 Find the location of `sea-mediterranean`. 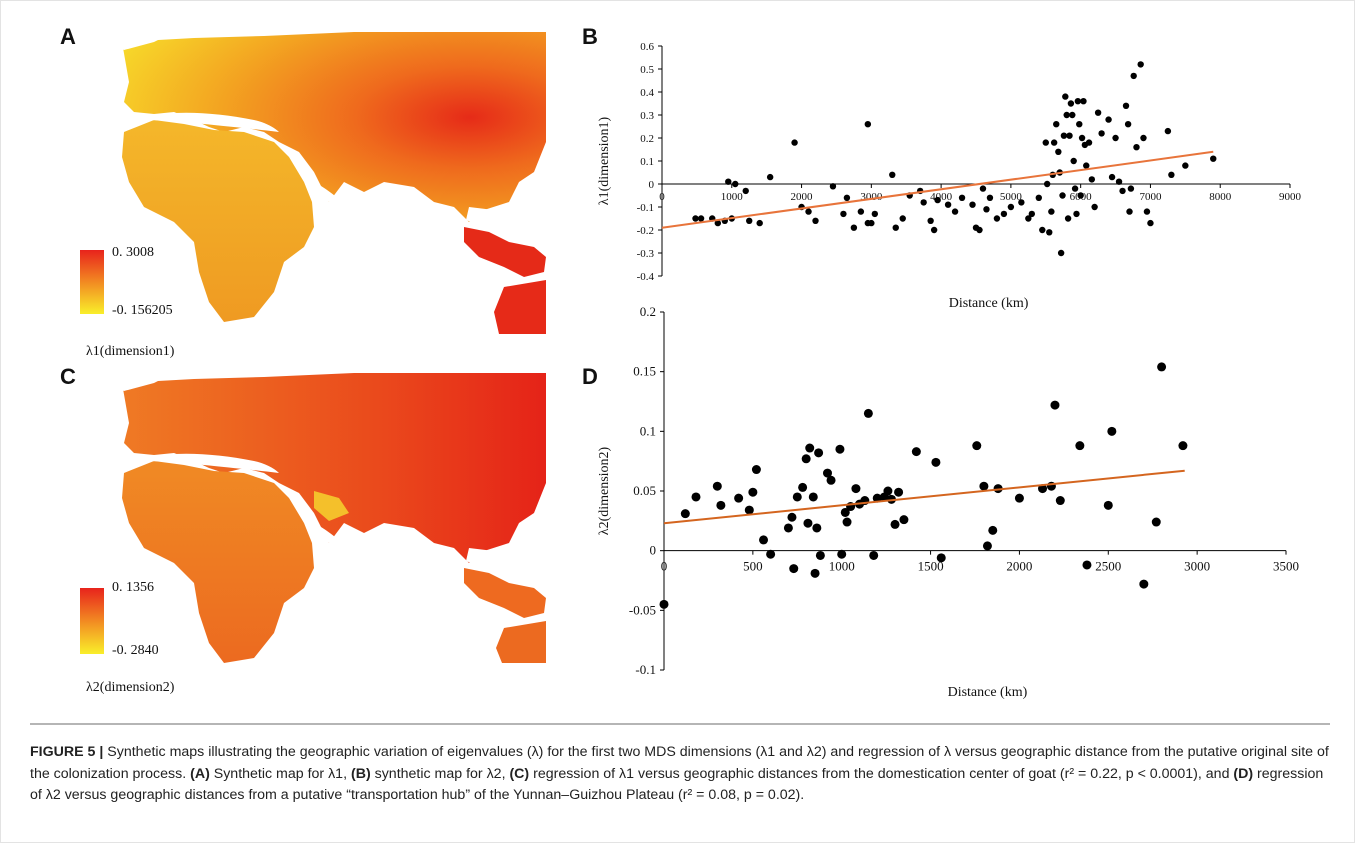

sea-mediterranean is located at coordinates (211, 463).